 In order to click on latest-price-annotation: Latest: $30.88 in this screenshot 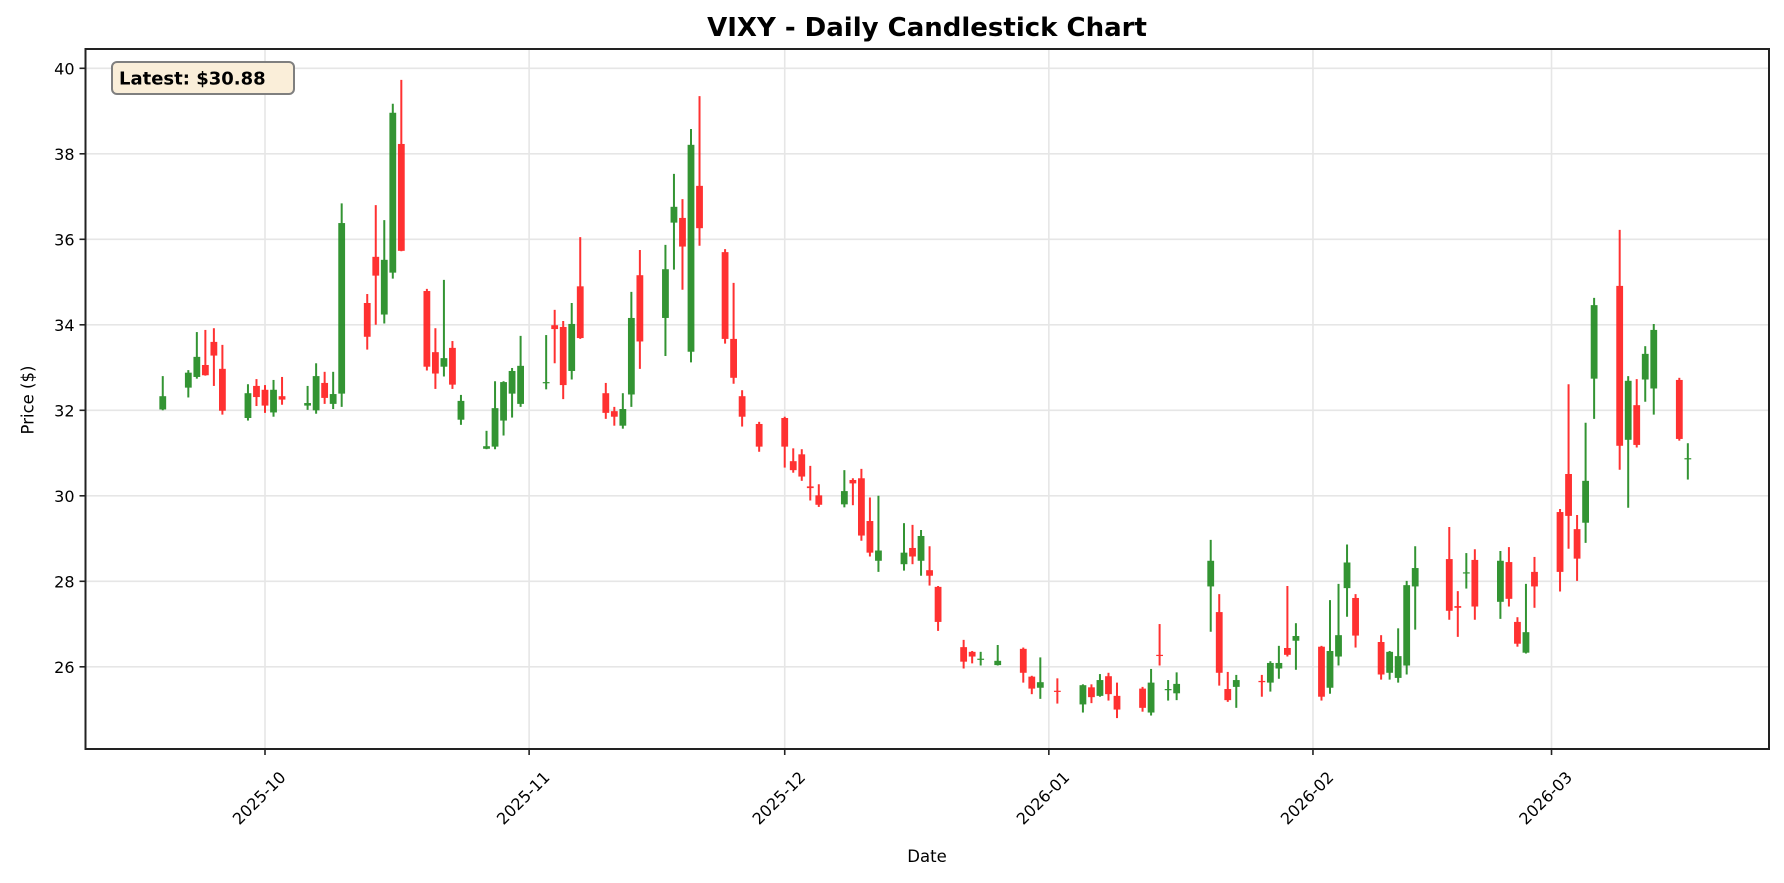, I will do `click(203, 78)`.